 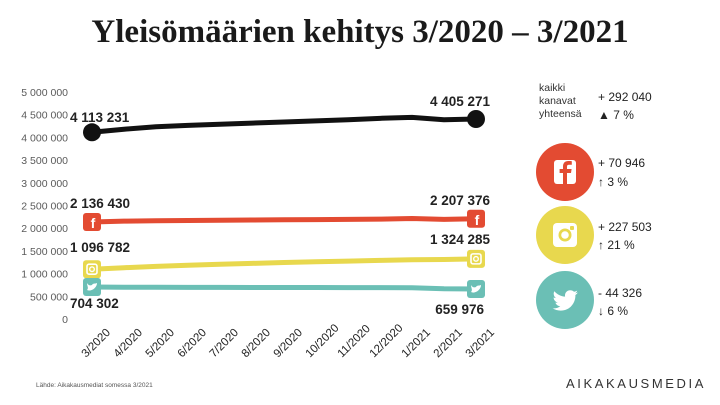 I want to click on instagram-badge, so click(x=565, y=235).